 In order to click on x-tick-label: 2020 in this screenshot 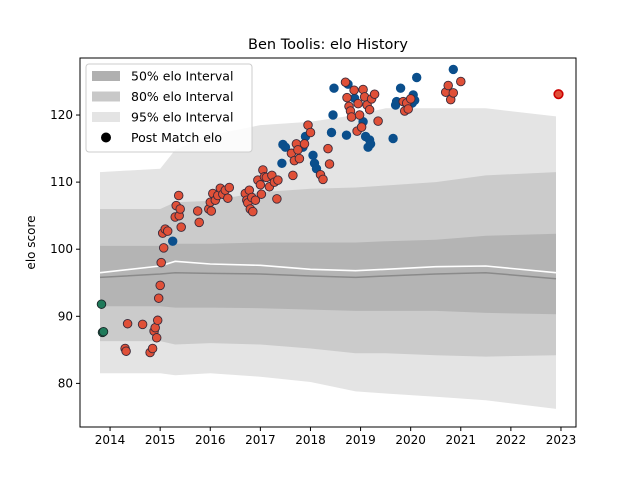, I will do `click(410, 440)`.